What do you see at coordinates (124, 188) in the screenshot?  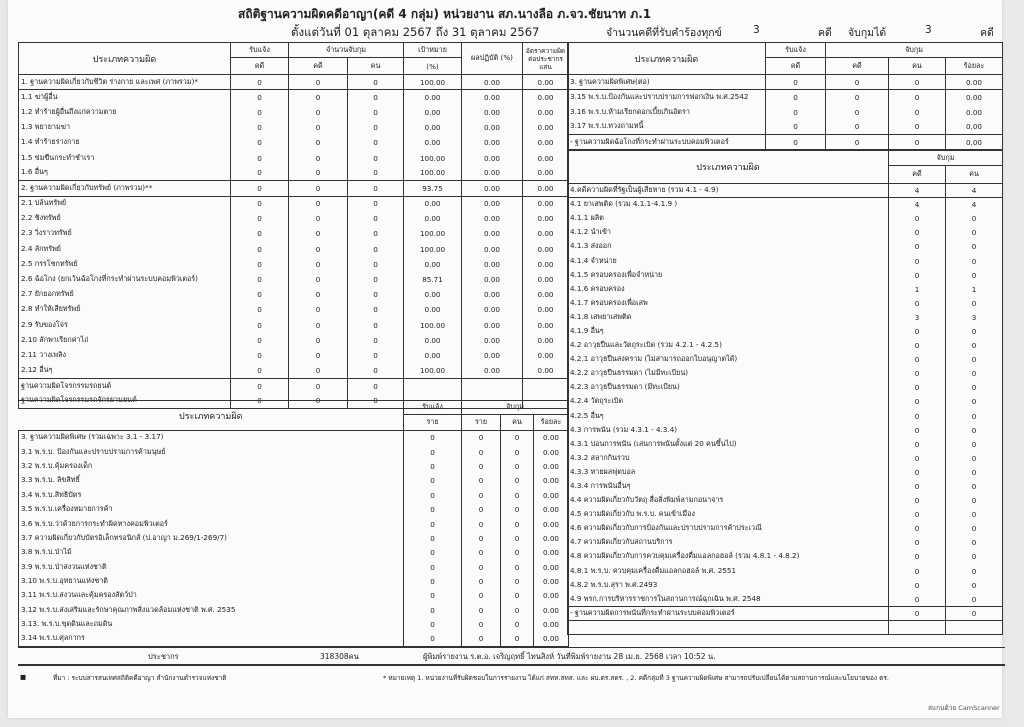 I see `row-label: 2. ฐานความผิดเกี่ยวกับทรัพย์ (ภาพรวม)**` at bounding box center [124, 188].